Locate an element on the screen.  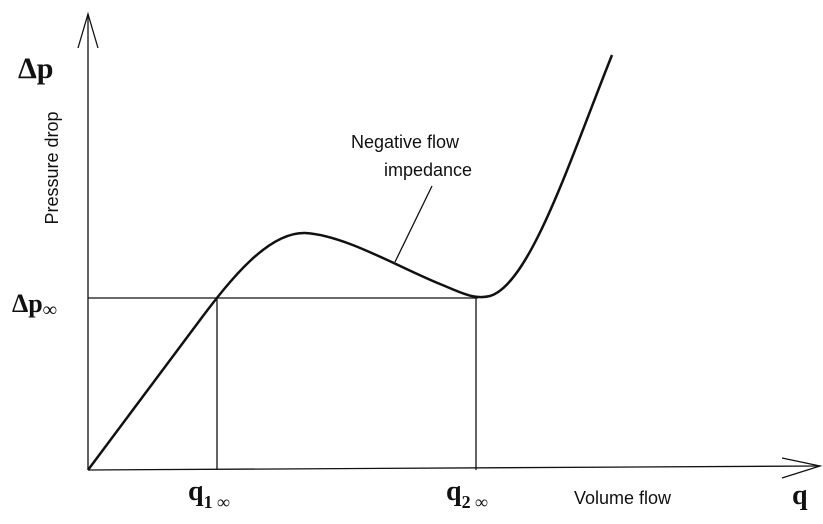
annotation-line: impedance is located at coordinates (428, 170).